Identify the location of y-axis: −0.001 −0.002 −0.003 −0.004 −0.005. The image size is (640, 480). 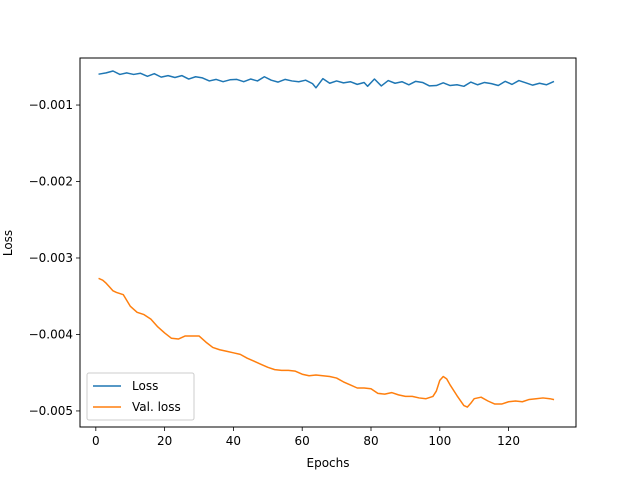
(54, 258).